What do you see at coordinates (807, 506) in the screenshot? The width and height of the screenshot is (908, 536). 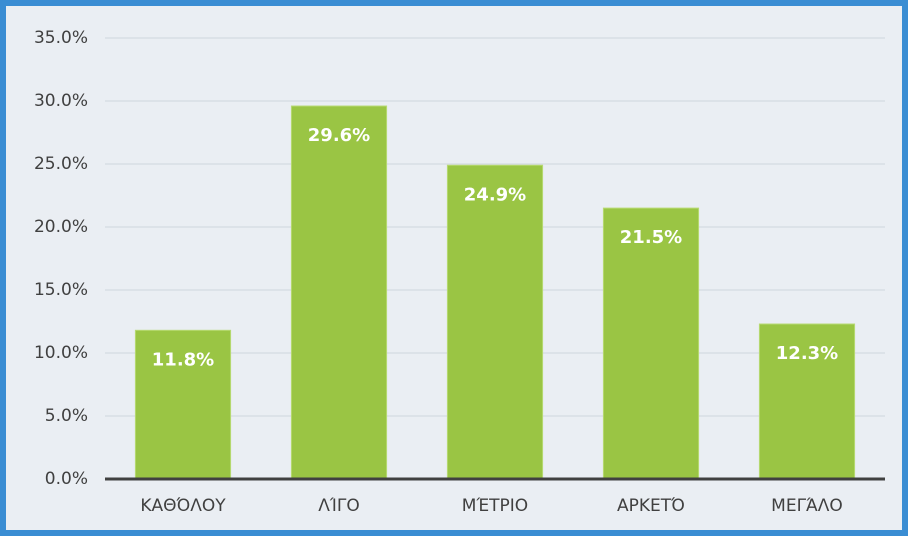 I see `x-tick-label: ΜΕΓΆΛΟ` at bounding box center [807, 506].